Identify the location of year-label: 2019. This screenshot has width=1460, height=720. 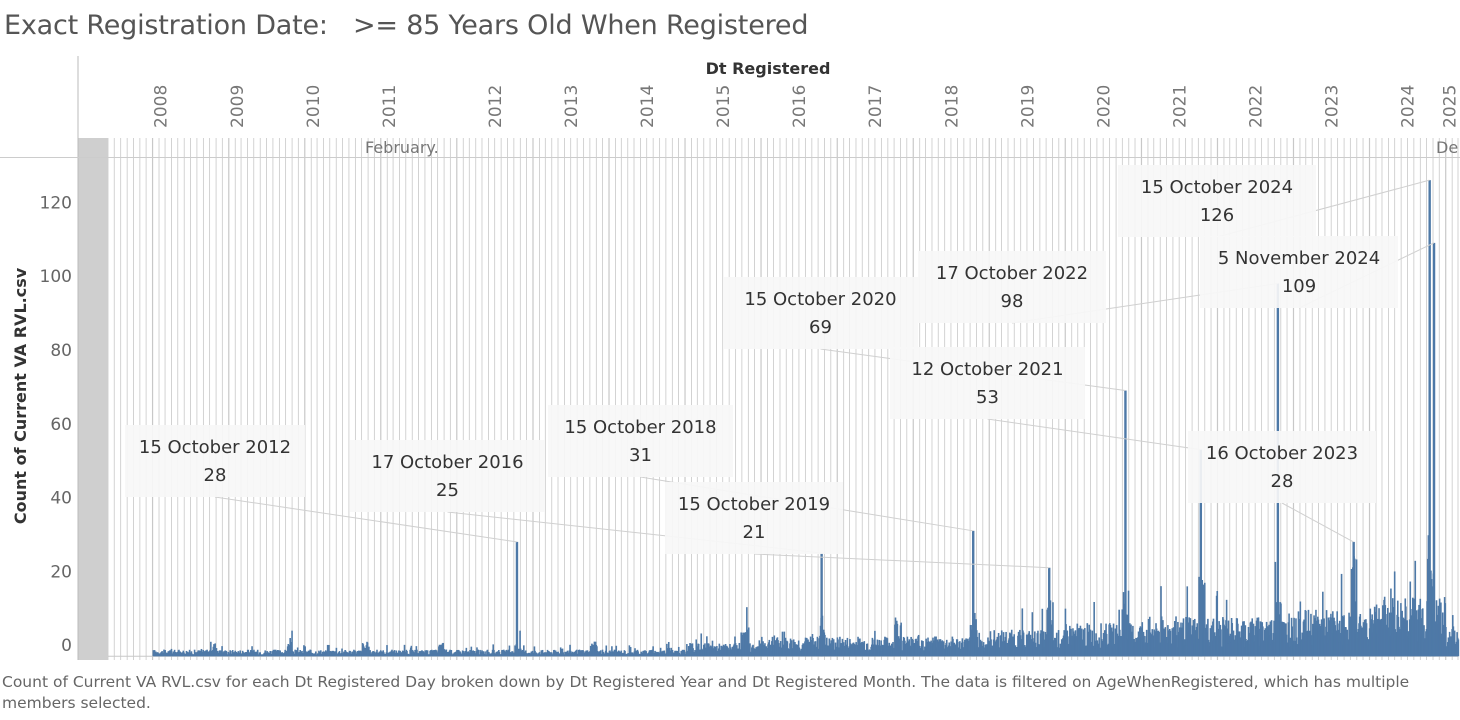
(1028, 106).